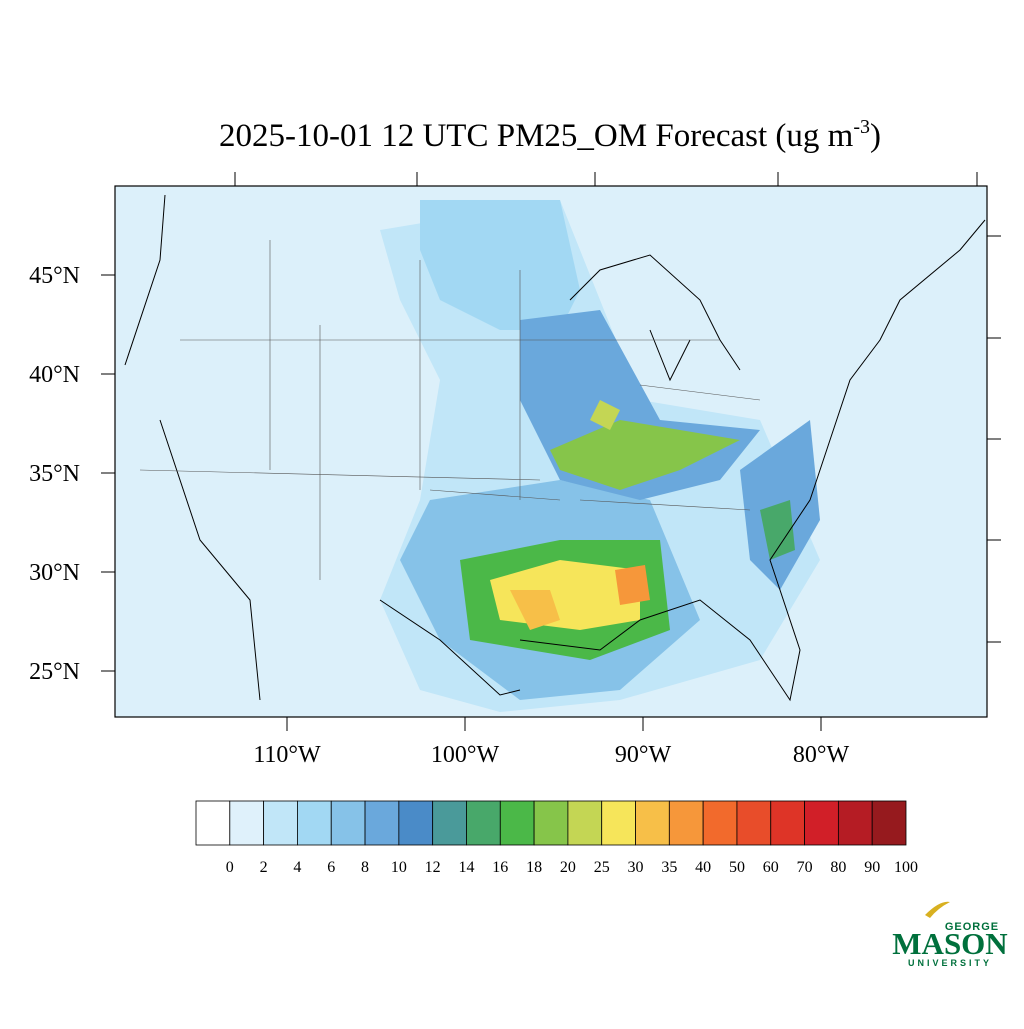  Describe the element at coordinates (54, 672) in the screenshot. I see `lat-label: 25°N` at that location.